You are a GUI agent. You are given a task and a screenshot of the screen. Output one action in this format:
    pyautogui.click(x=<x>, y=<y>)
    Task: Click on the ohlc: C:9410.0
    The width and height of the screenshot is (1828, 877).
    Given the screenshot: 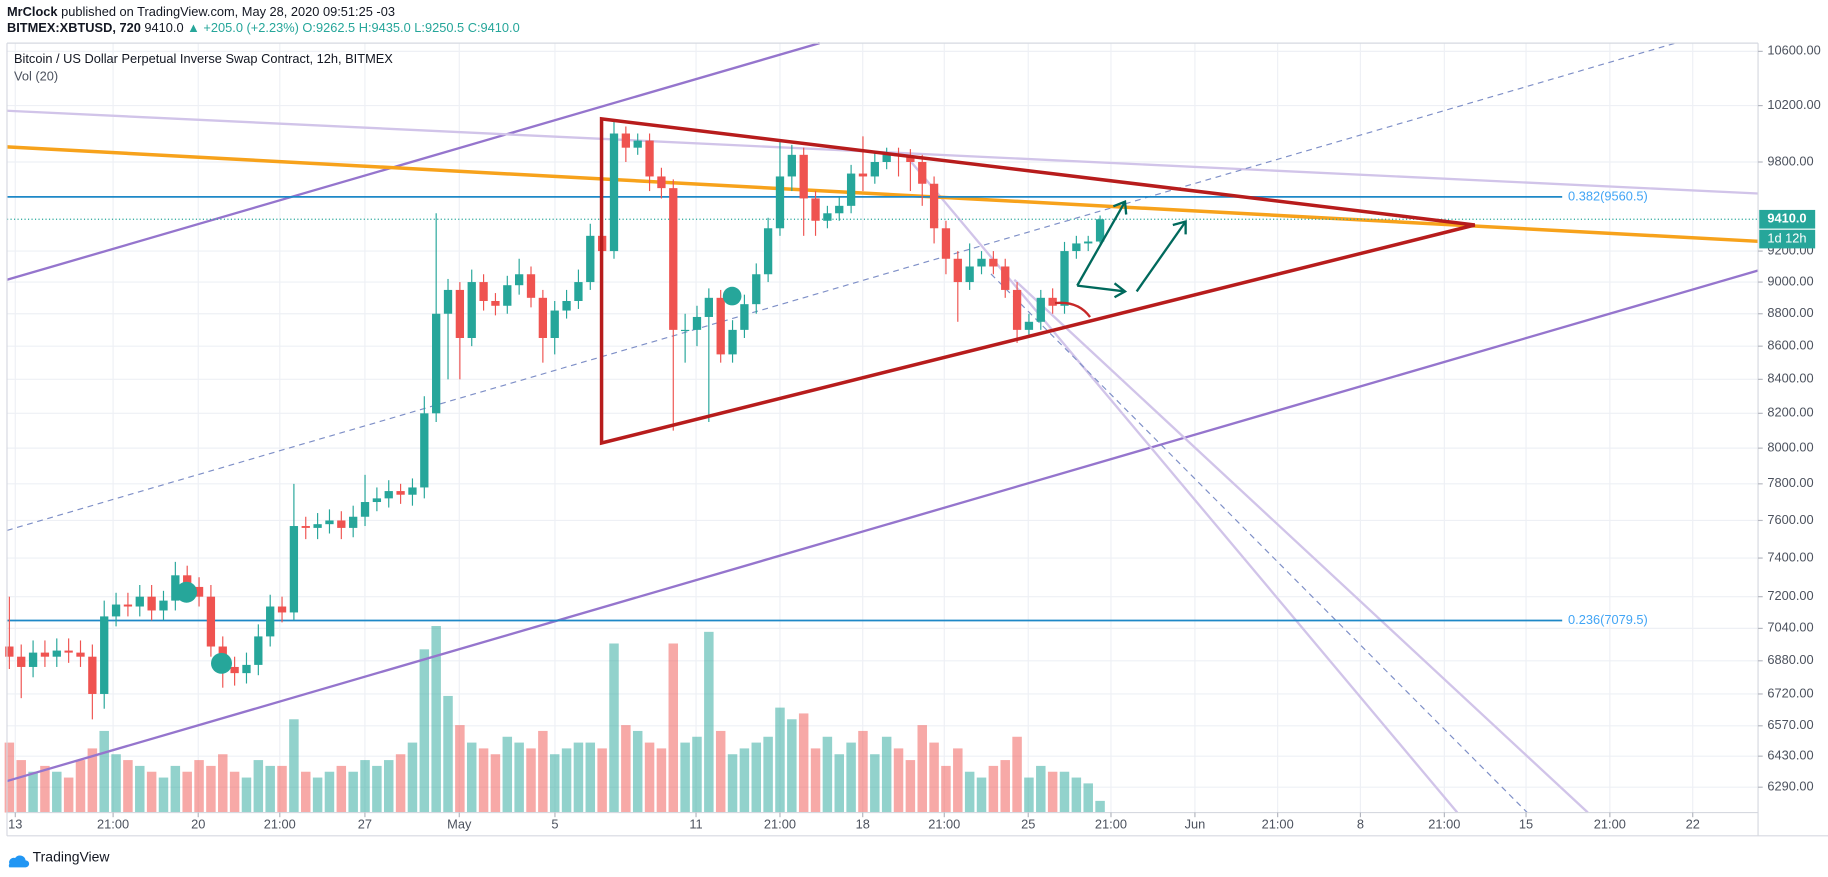 What is the action you would take?
    pyautogui.click(x=494, y=28)
    